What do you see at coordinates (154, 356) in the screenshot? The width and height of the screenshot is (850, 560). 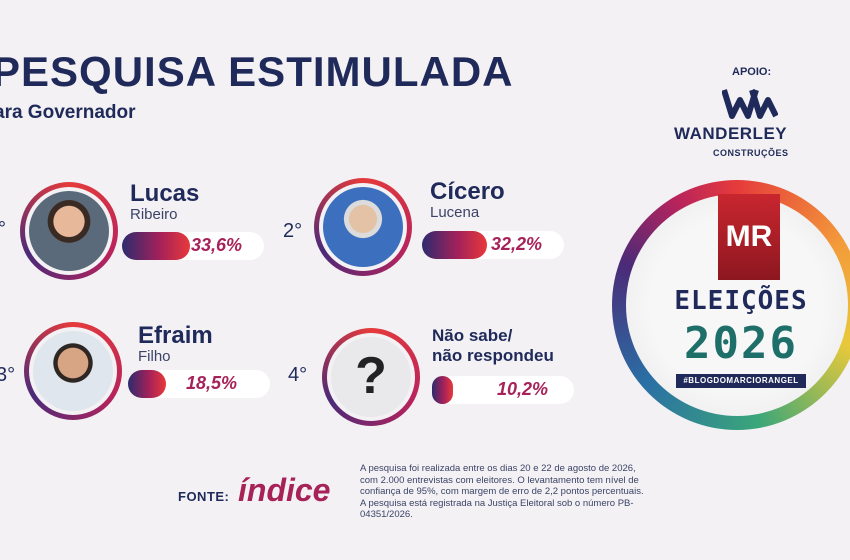 I see `candidate-last-name: Filho` at bounding box center [154, 356].